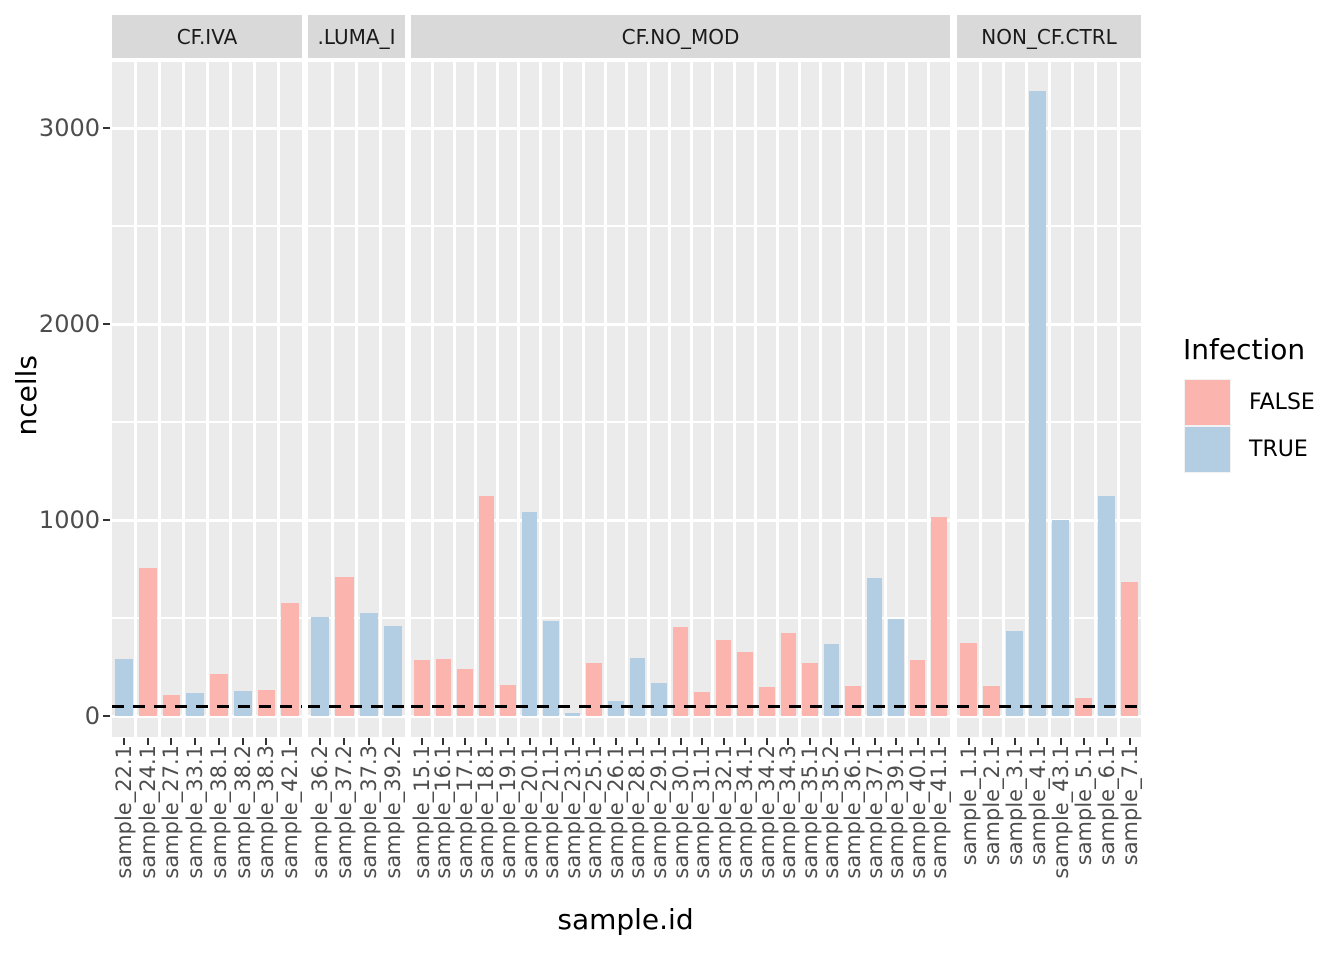 Image resolution: width=1344 pixels, height=960 pixels. Describe the element at coordinates (1264, 429) in the screenshot. I see `legend-entries: FALSE TRUE` at that location.